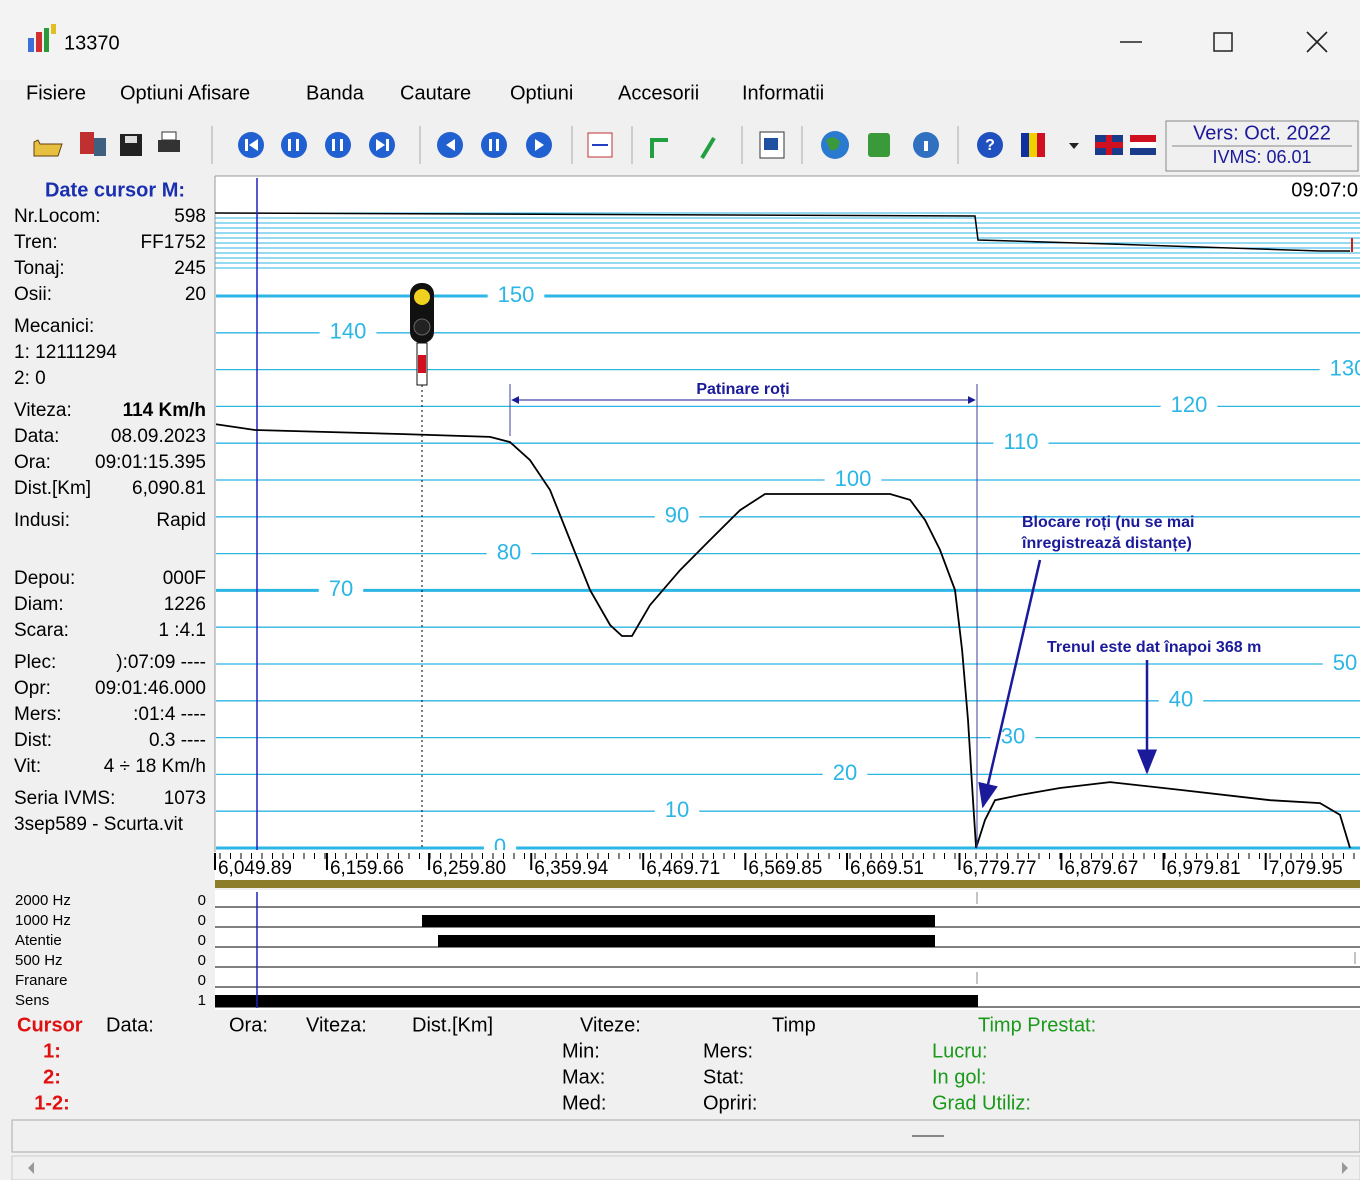  I want to click on flag-uk, so click(1109, 145).